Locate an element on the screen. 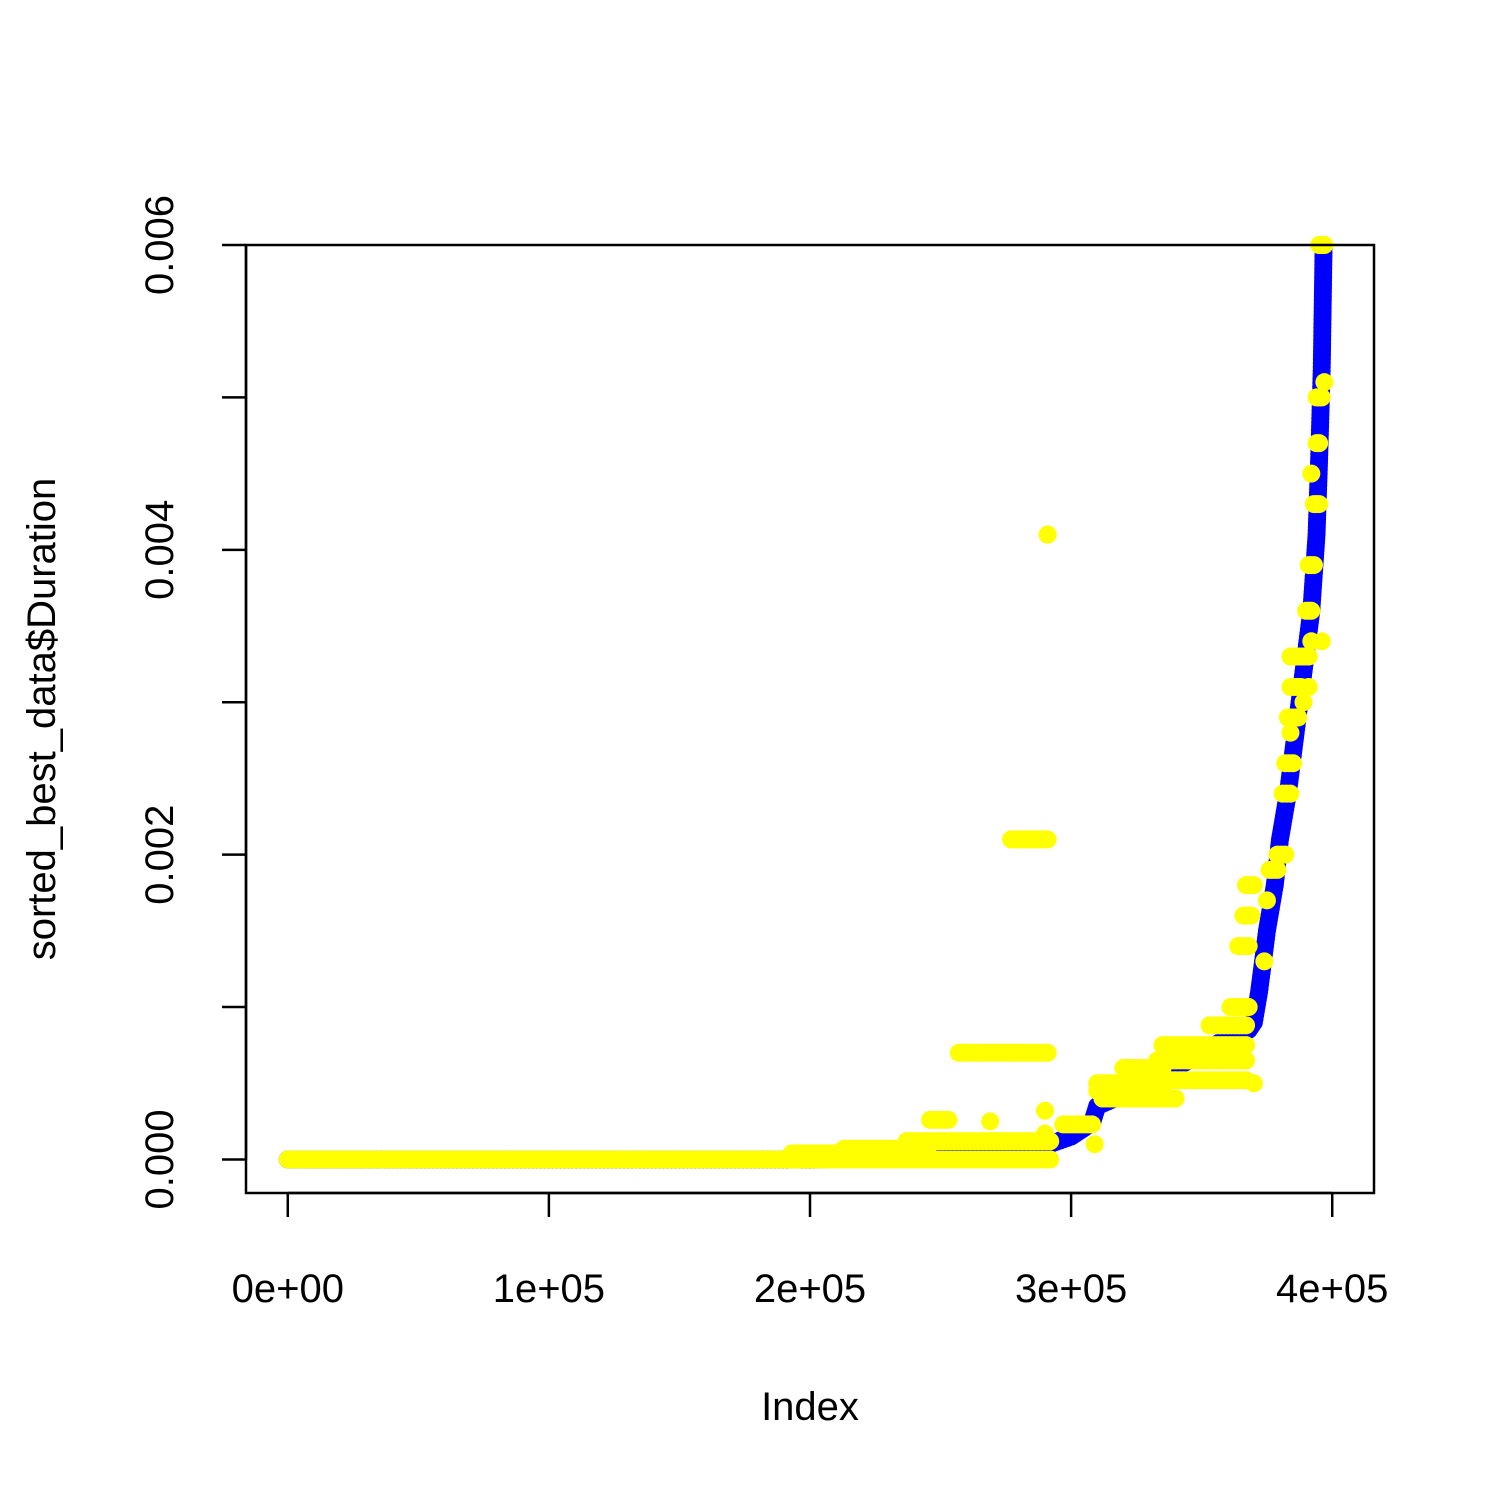 This screenshot has width=1500, height=1500. x-axis-title: Index is located at coordinates (810, 1407).